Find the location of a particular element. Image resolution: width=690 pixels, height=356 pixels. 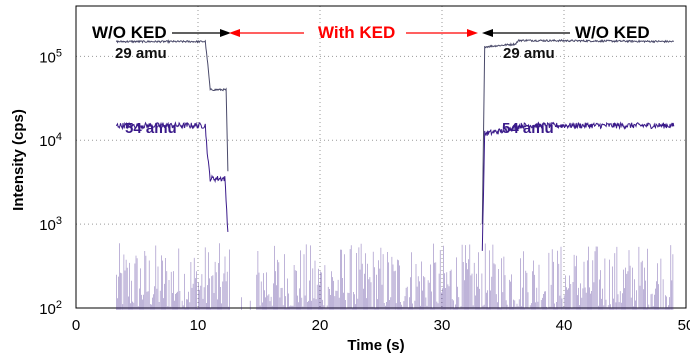

annotation-middle-mode: With KED is located at coordinates (356, 32).